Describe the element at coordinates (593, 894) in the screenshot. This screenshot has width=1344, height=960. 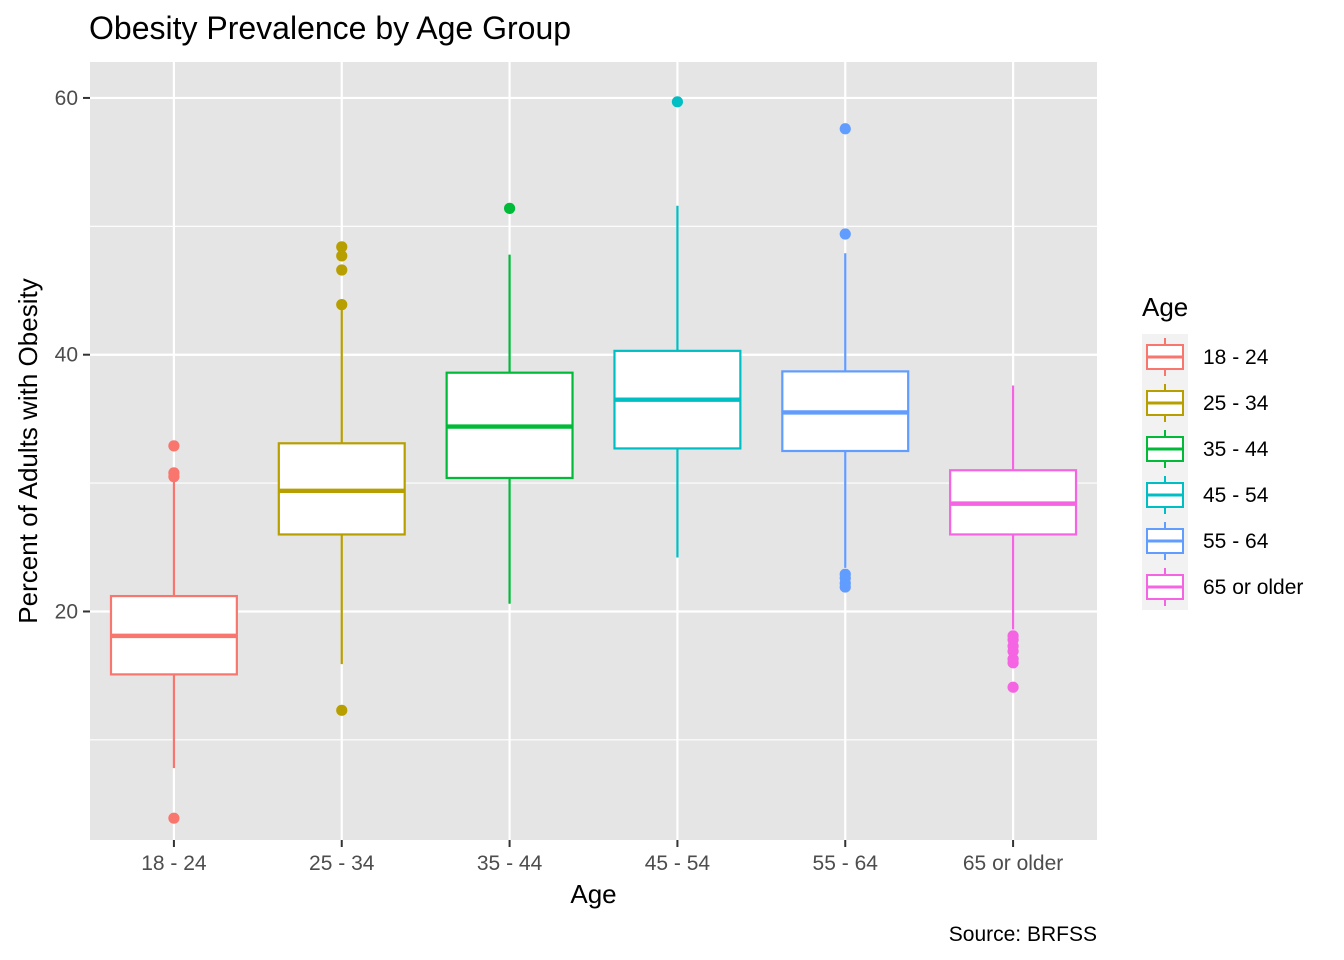
I see `x-axis-title: Age` at that location.